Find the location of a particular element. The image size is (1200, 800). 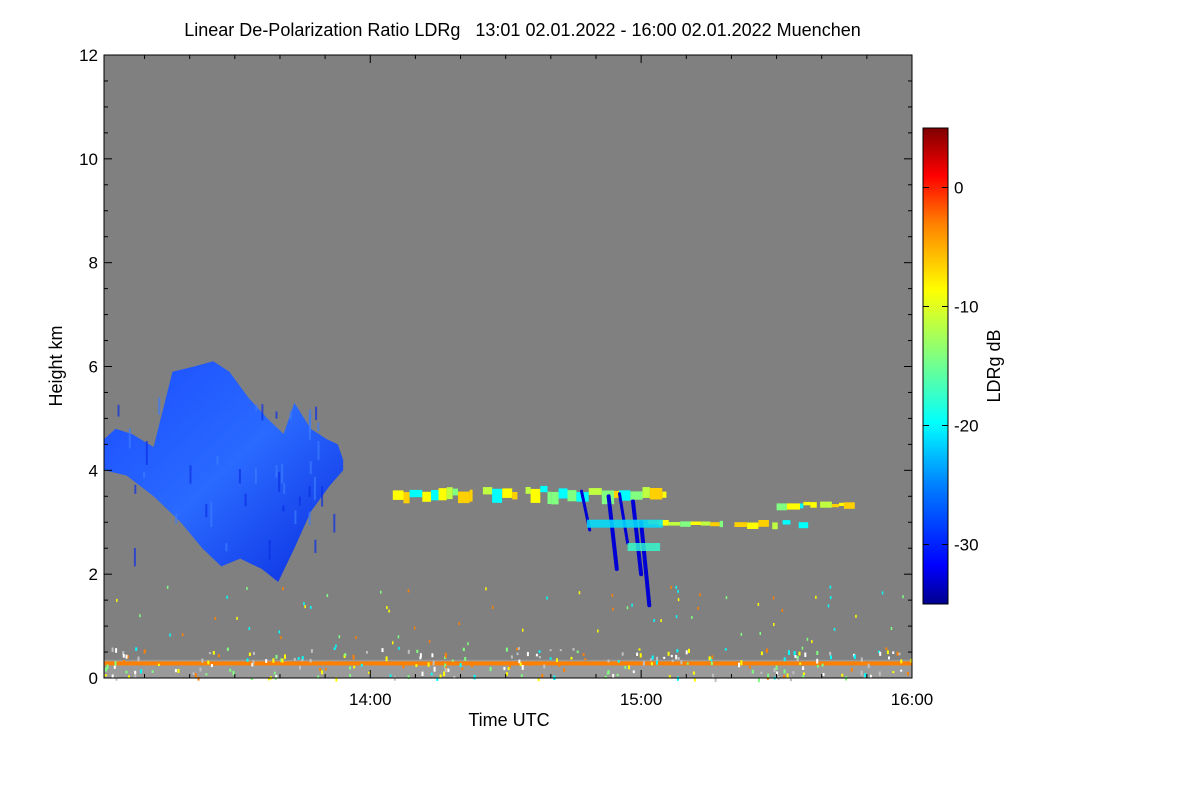

y-tick-label: 6 is located at coordinates (93, 367).